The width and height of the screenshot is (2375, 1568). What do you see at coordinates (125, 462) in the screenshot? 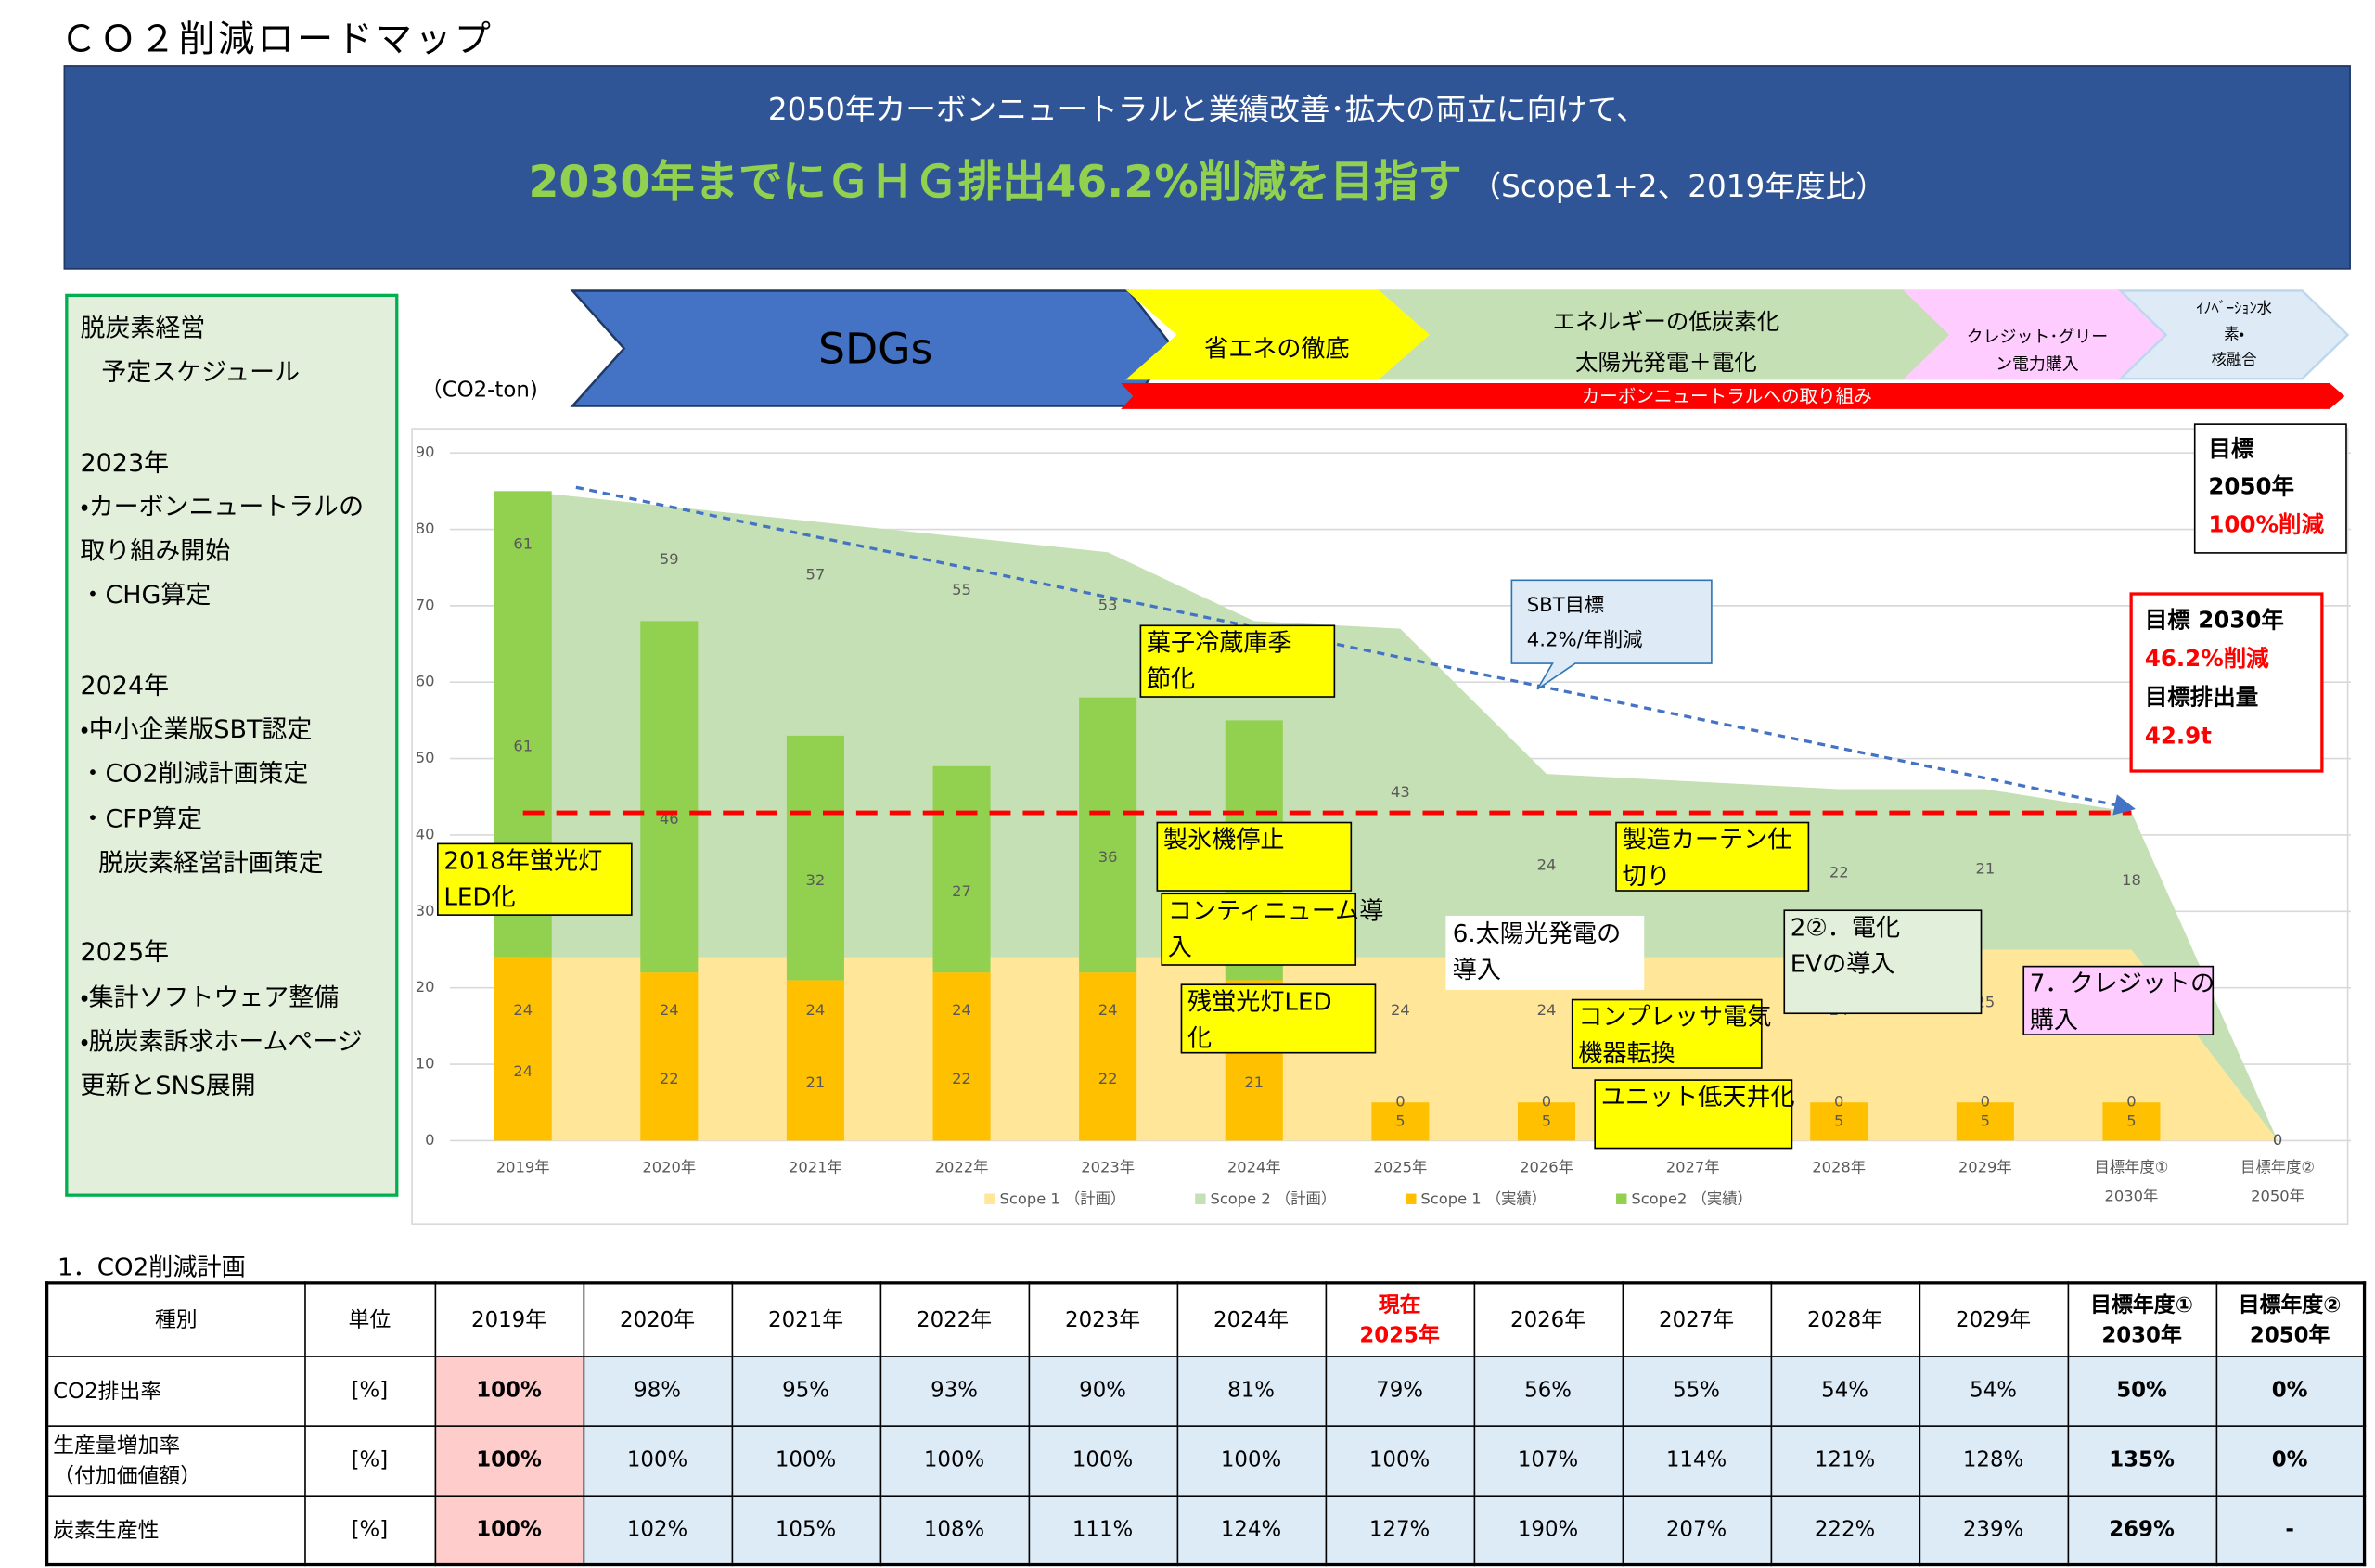
I see `sidebar-year: 2023年` at bounding box center [125, 462].